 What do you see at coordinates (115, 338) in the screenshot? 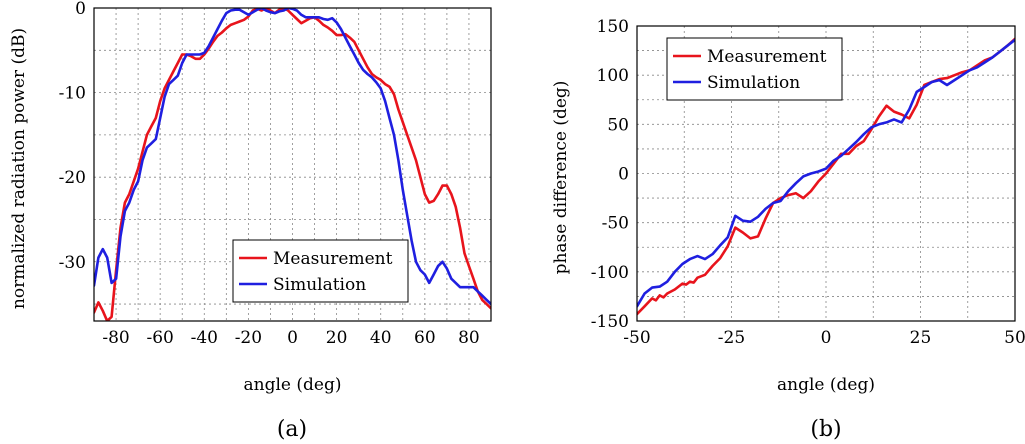
I see `a-x-tick-label: -80` at bounding box center [115, 338].